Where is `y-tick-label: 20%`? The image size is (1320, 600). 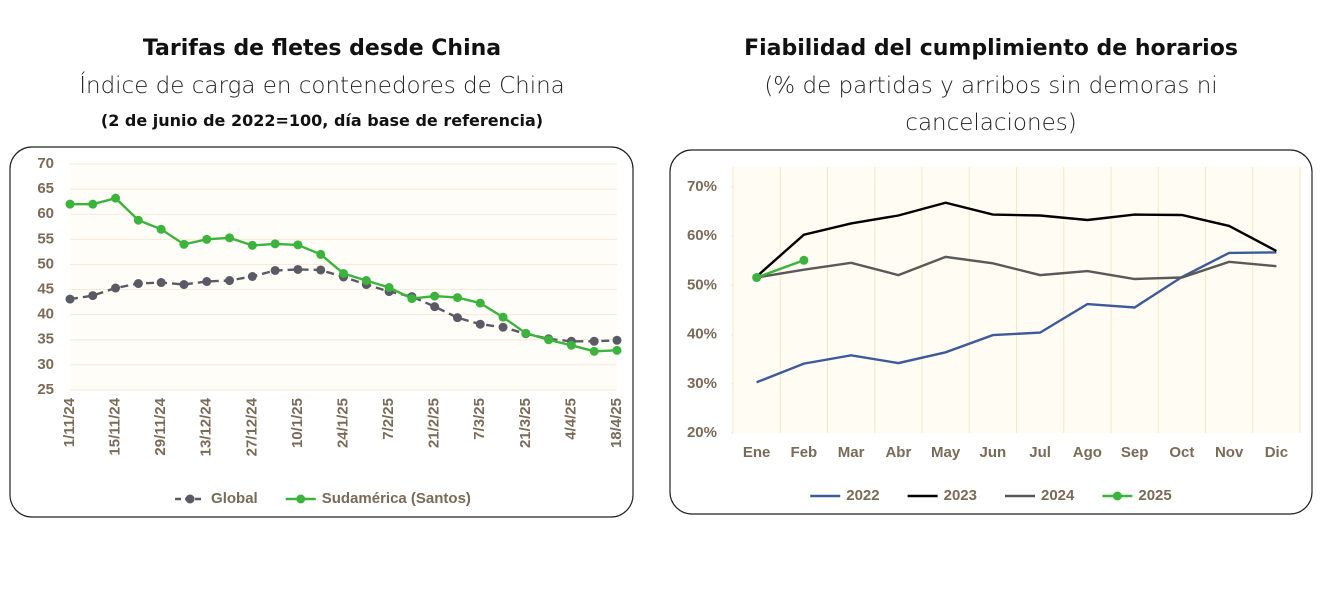
y-tick-label: 20% is located at coordinates (702, 432).